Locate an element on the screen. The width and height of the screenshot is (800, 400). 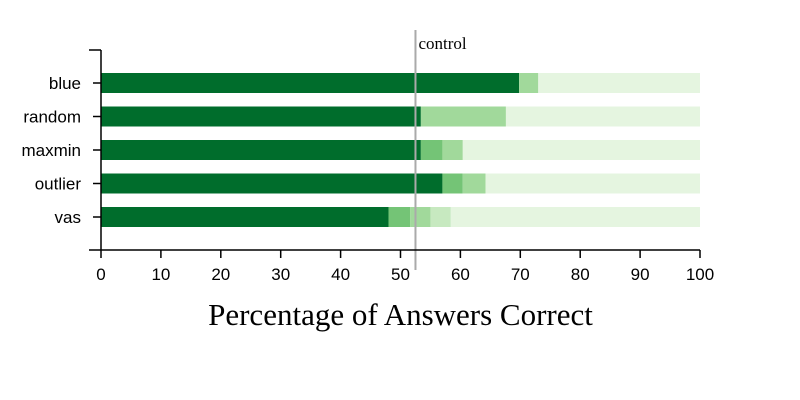
x-tick-label-50: 50 is located at coordinates (400, 274).